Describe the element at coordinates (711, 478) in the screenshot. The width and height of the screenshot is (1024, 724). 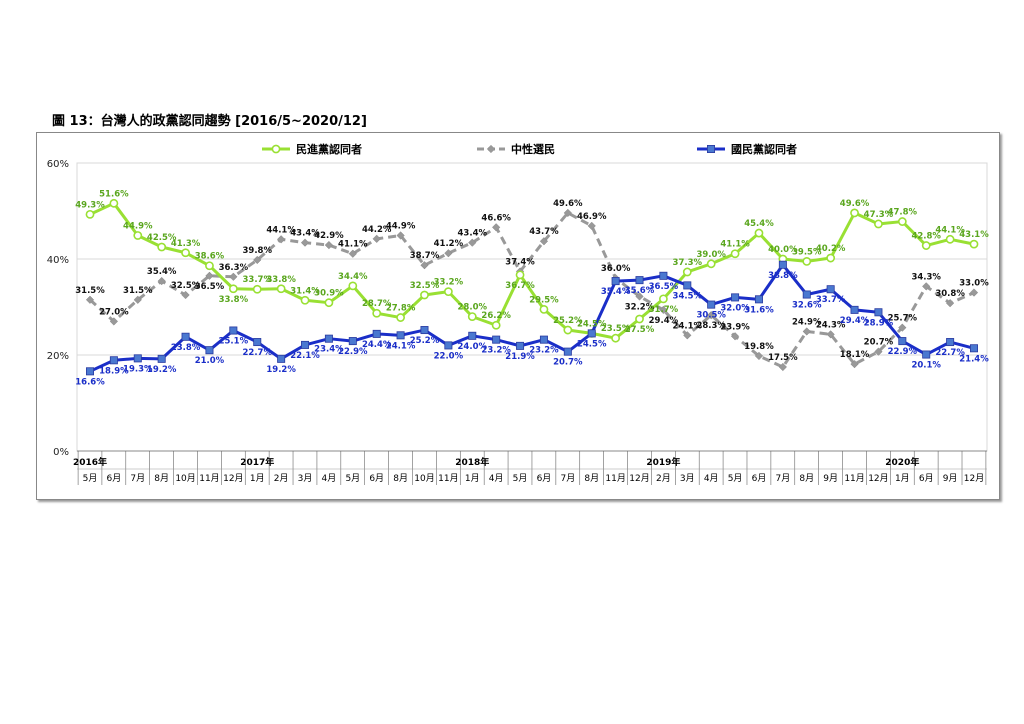
I see `x-tick-label: 4月` at that location.